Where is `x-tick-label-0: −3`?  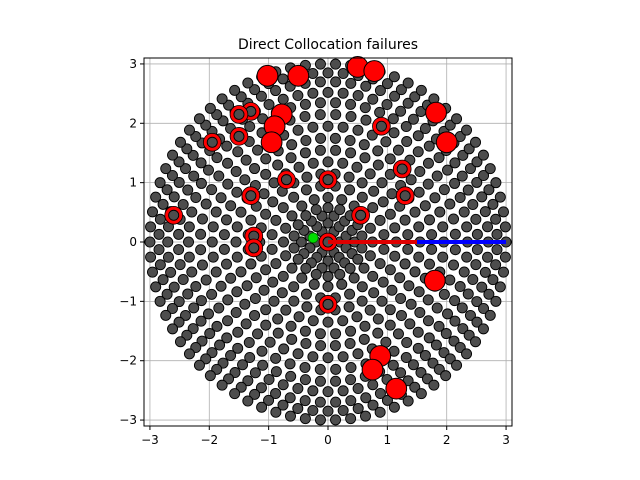 x-tick-label-0: −3 is located at coordinates (150, 440).